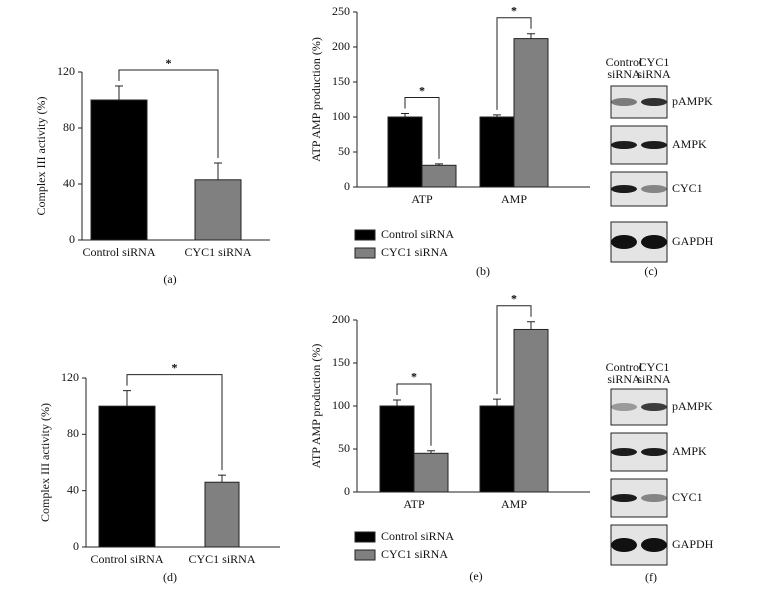 The image size is (764, 606). I want to click on x-tick-label: Control siRNA, so click(118, 252).